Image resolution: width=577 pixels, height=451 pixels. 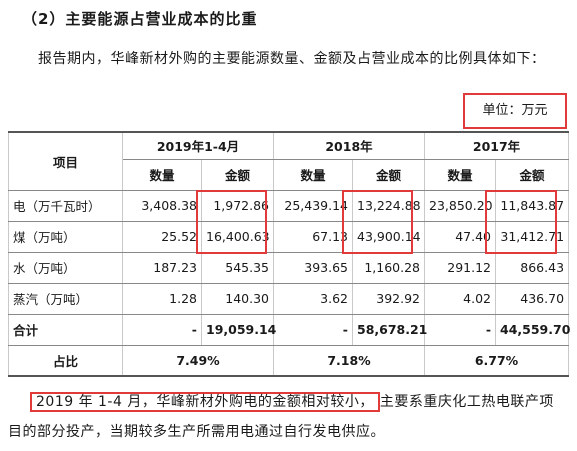 I want to click on highlighted-sentence: 2019 年 1-4 月，华峰新材外购电的金额相对较小，, so click(x=205, y=402).